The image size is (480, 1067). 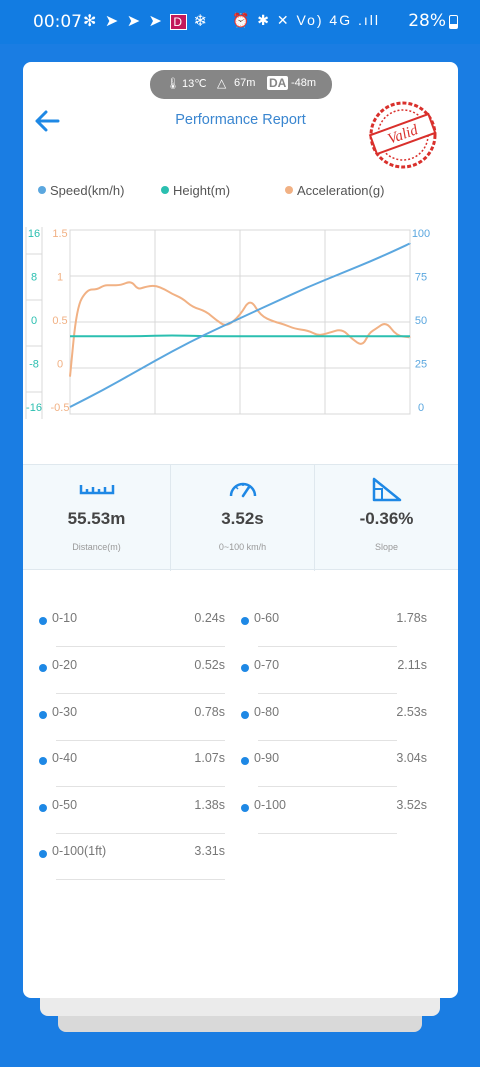 What do you see at coordinates (132, 717) in the screenshot?
I see `split-row: 0-30 0.78s` at bounding box center [132, 717].